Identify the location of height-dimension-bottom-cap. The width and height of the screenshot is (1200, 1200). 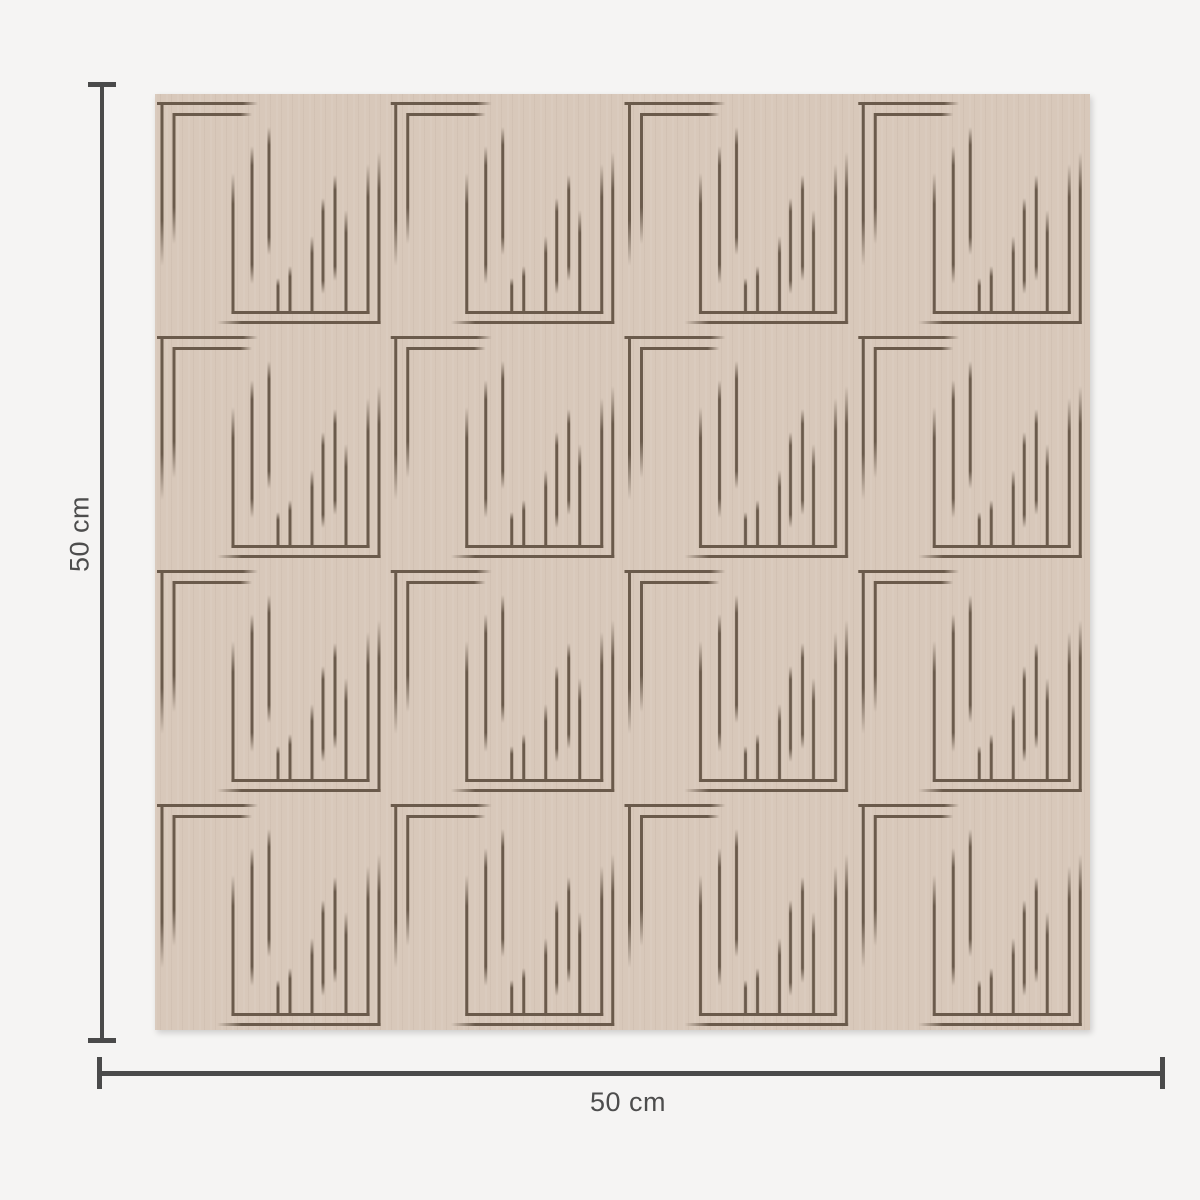
(102, 1040).